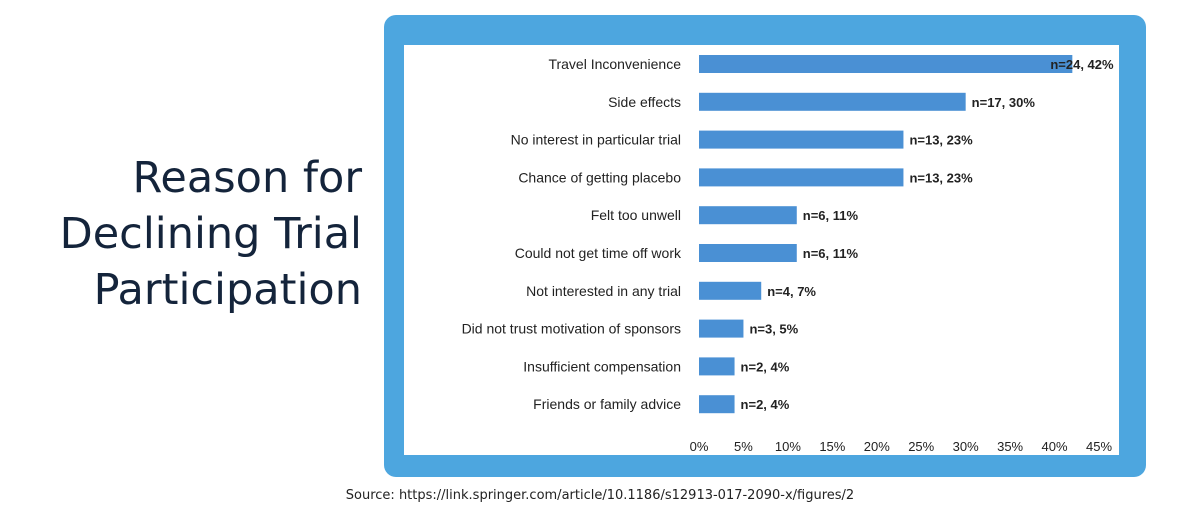 The image size is (1200, 518). What do you see at coordinates (699, 446) in the screenshot?
I see `x-tick-label: 0%` at bounding box center [699, 446].